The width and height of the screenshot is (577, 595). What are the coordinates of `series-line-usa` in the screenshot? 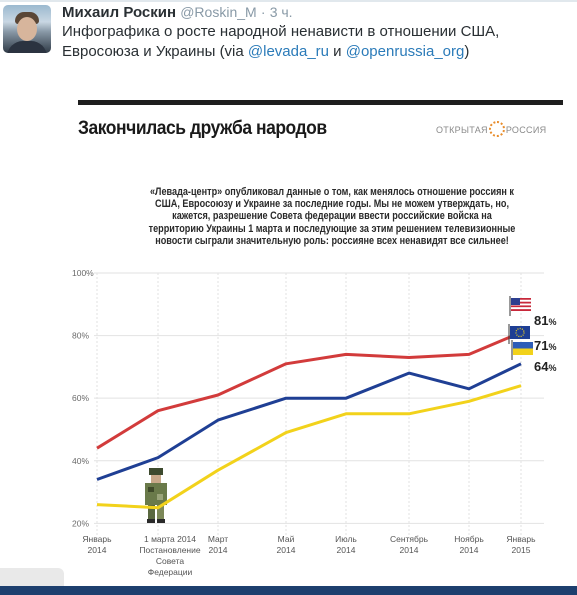 It's located at (309, 390).